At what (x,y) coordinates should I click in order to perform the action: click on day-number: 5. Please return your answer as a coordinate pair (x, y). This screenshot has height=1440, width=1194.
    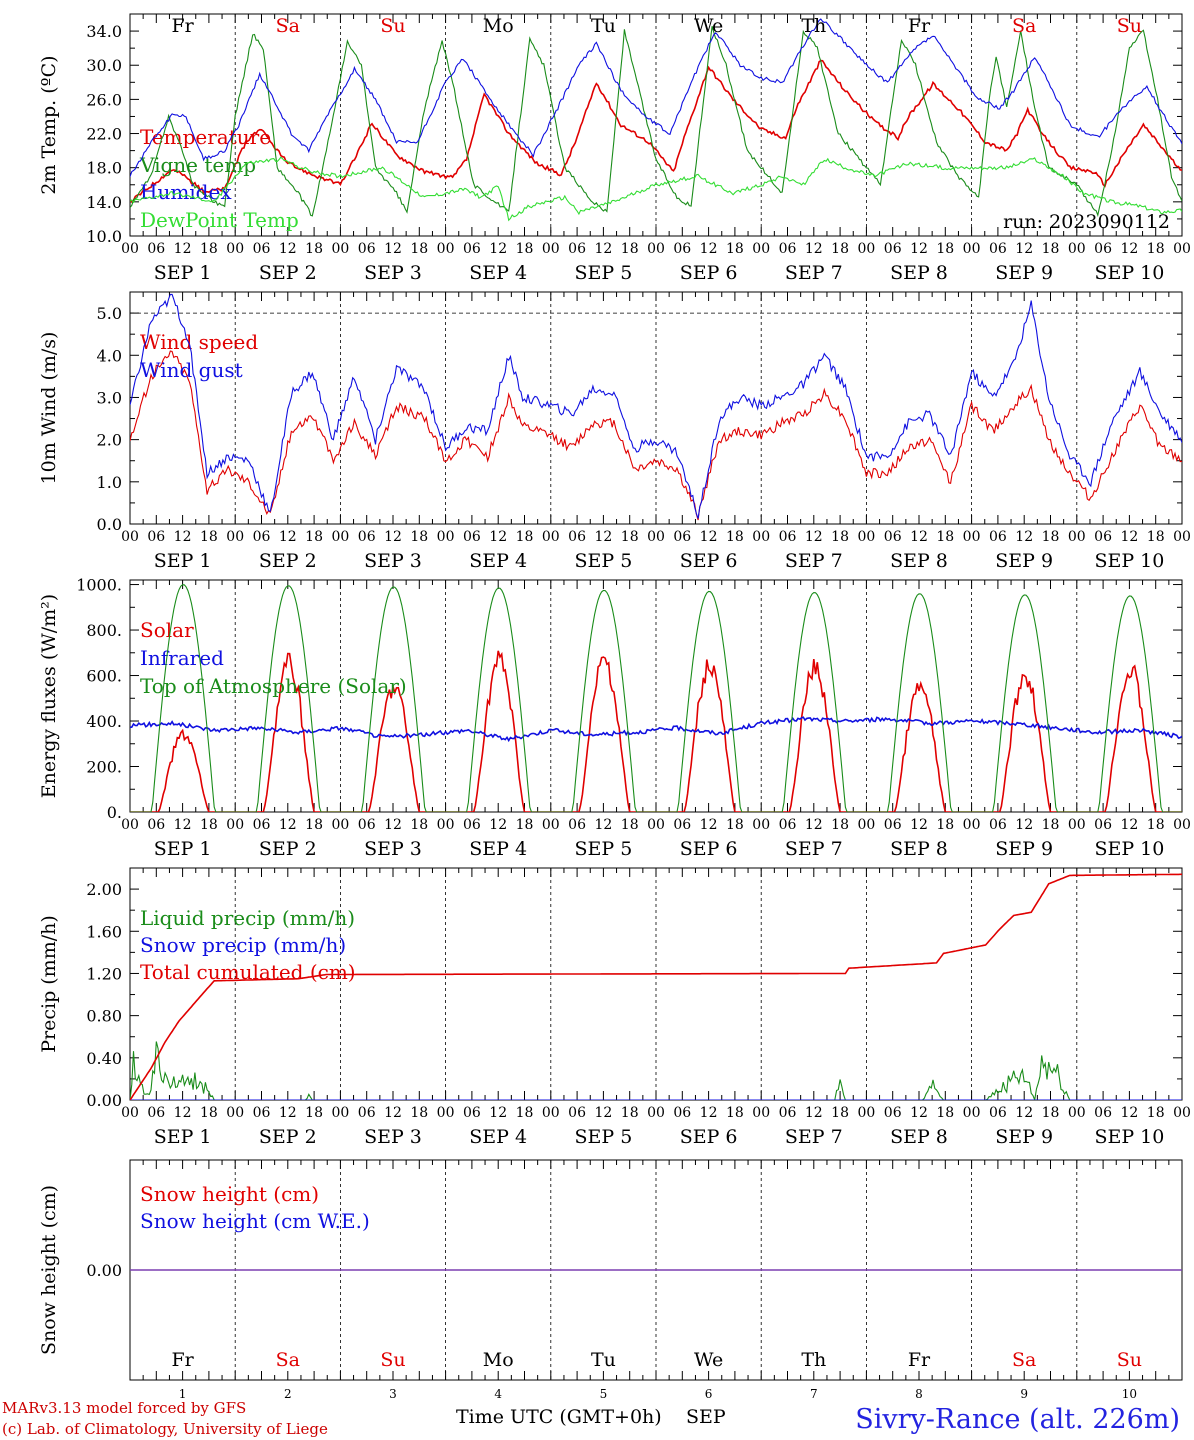
    Looking at the image, I should click on (604, 1394).